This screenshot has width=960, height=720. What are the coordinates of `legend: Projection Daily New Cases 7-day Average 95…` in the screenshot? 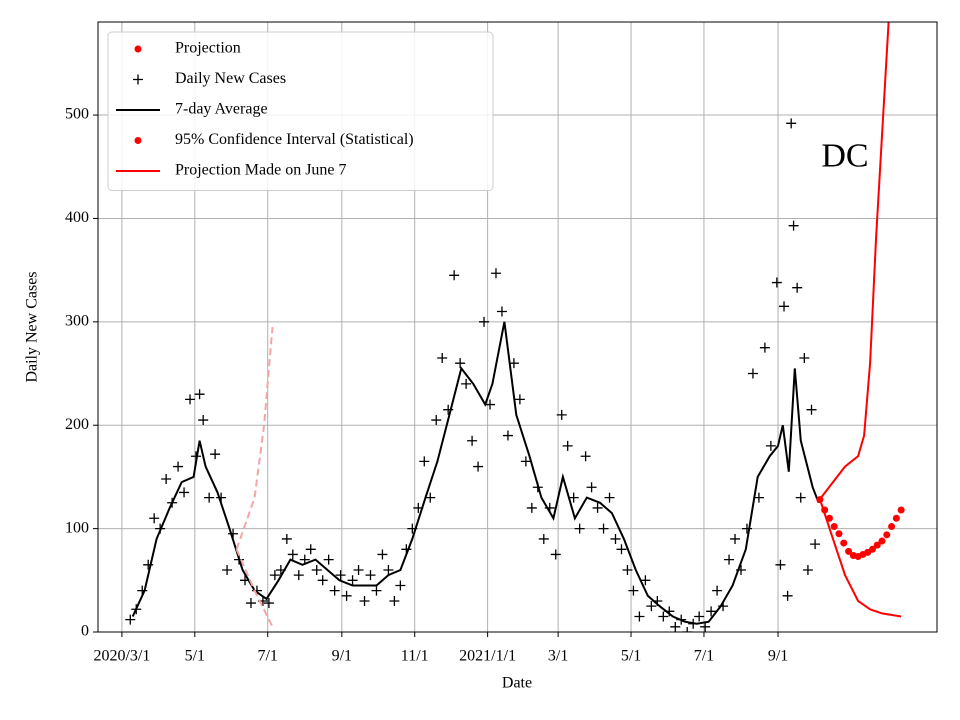 It's located at (300, 111).